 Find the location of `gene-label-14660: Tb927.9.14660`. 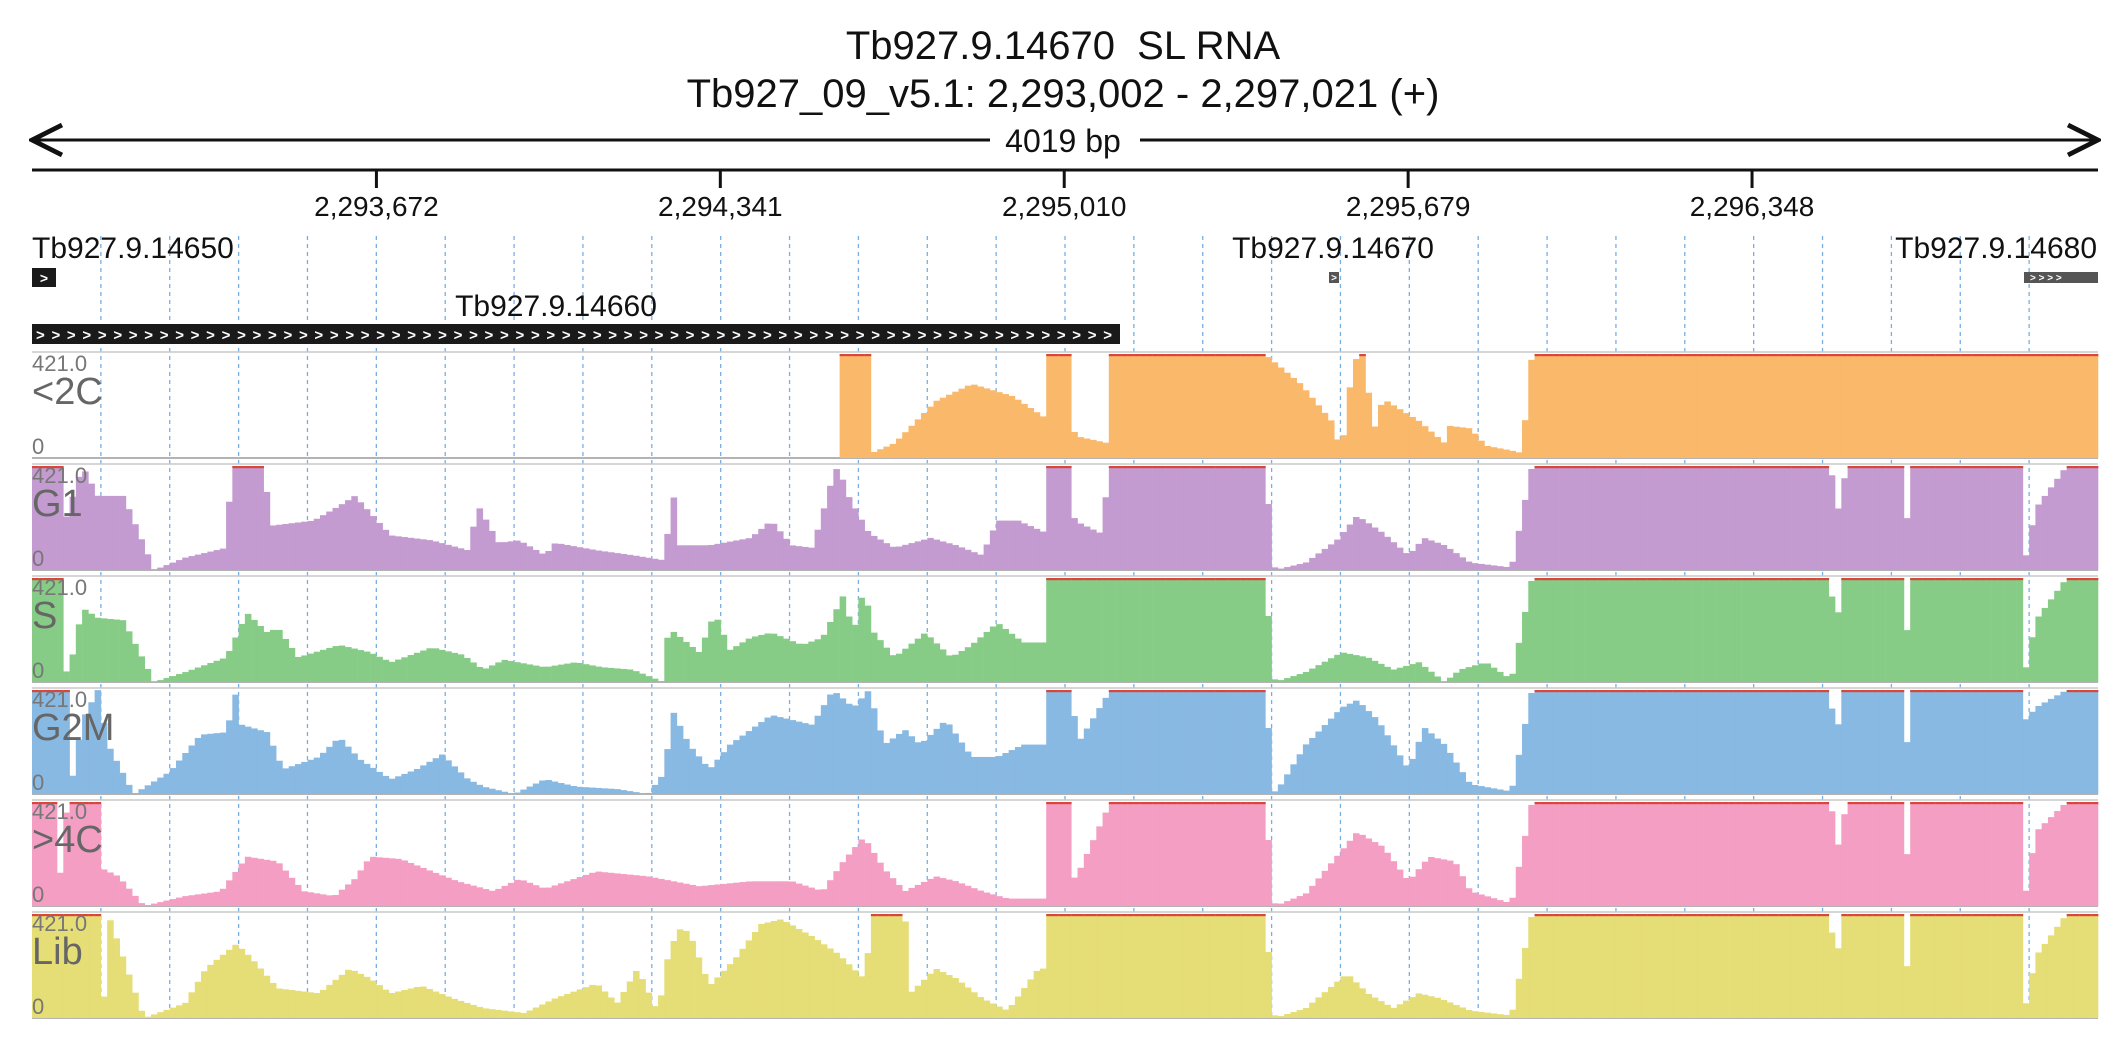

gene-label-14660: Tb927.9.14660 is located at coordinates (556, 306).